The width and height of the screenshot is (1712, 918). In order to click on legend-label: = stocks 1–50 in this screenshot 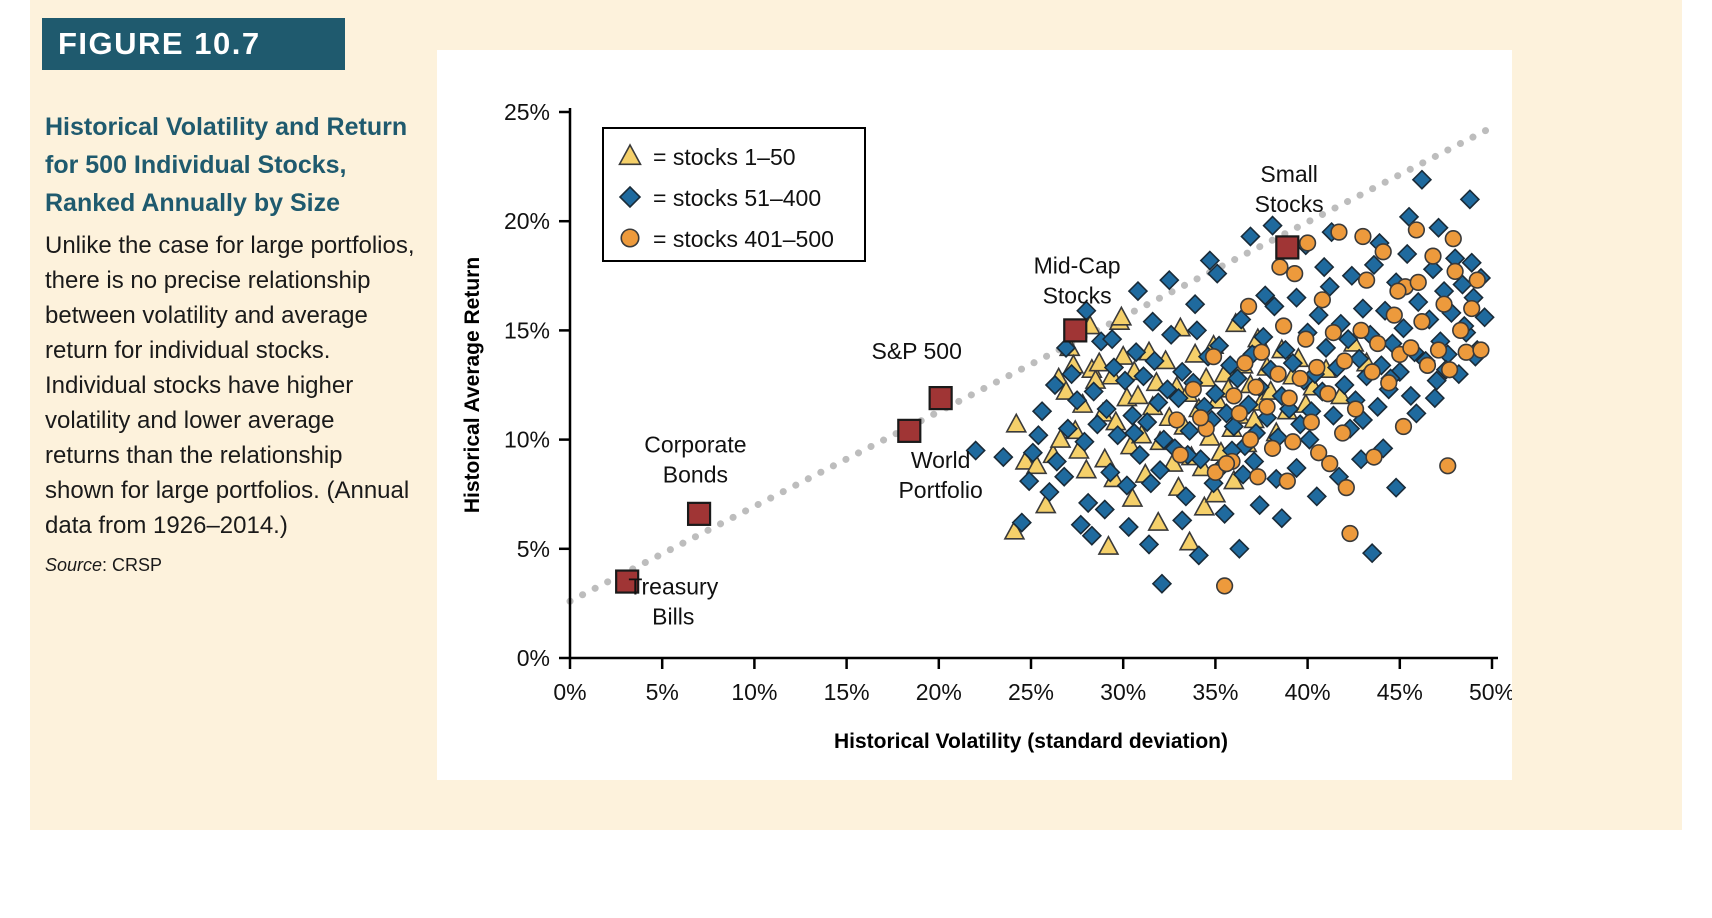, I will do `click(724, 157)`.